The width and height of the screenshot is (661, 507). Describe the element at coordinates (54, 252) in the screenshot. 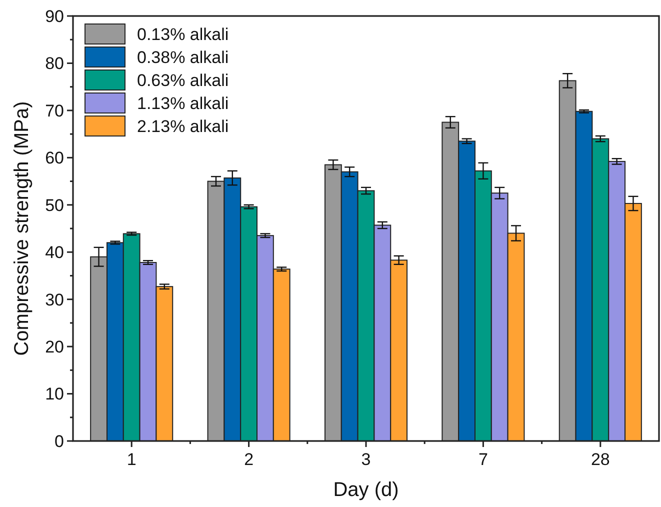

I see `y-tick-label: 40` at that location.